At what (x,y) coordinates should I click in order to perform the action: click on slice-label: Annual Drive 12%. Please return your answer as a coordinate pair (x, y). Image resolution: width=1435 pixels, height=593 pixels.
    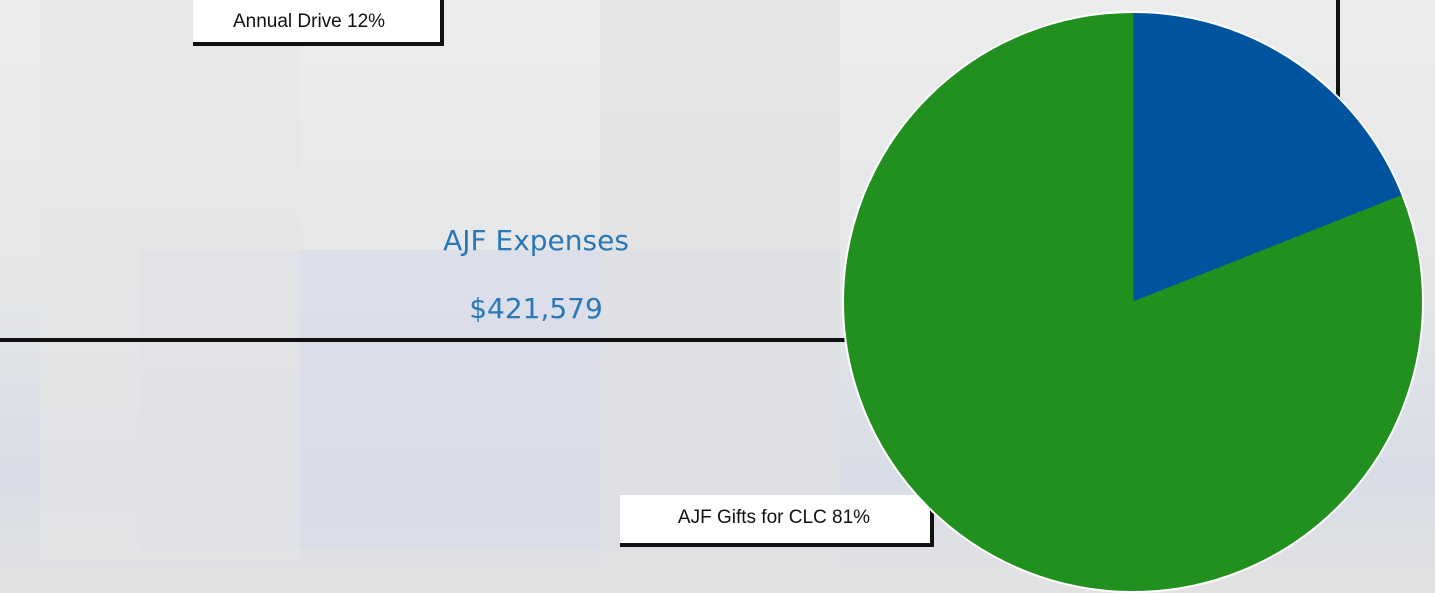
    Looking at the image, I should click on (309, 21).